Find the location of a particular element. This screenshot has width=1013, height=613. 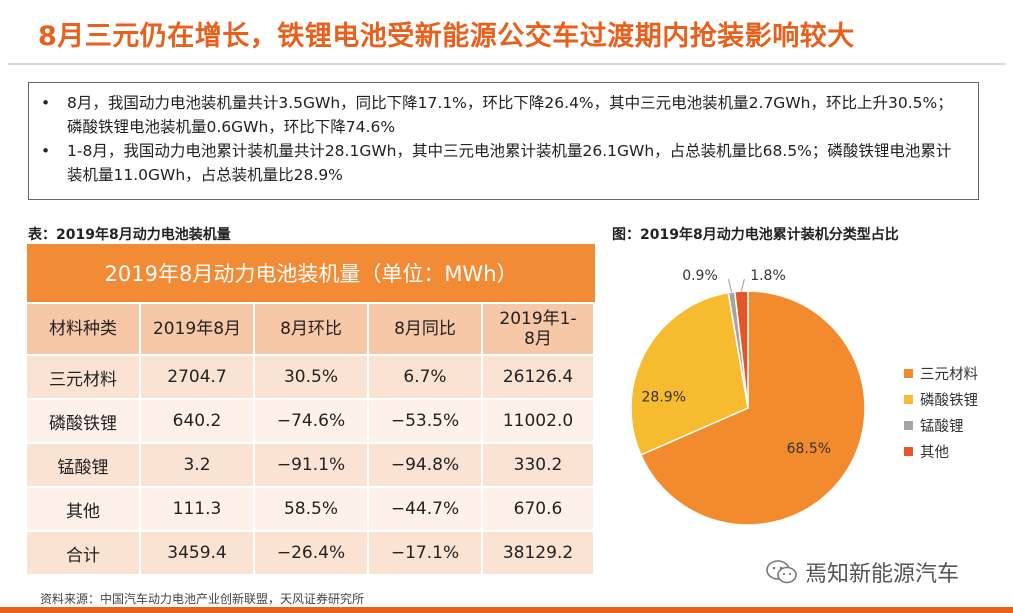

table-cell: 其他 is located at coordinates (84, 510).